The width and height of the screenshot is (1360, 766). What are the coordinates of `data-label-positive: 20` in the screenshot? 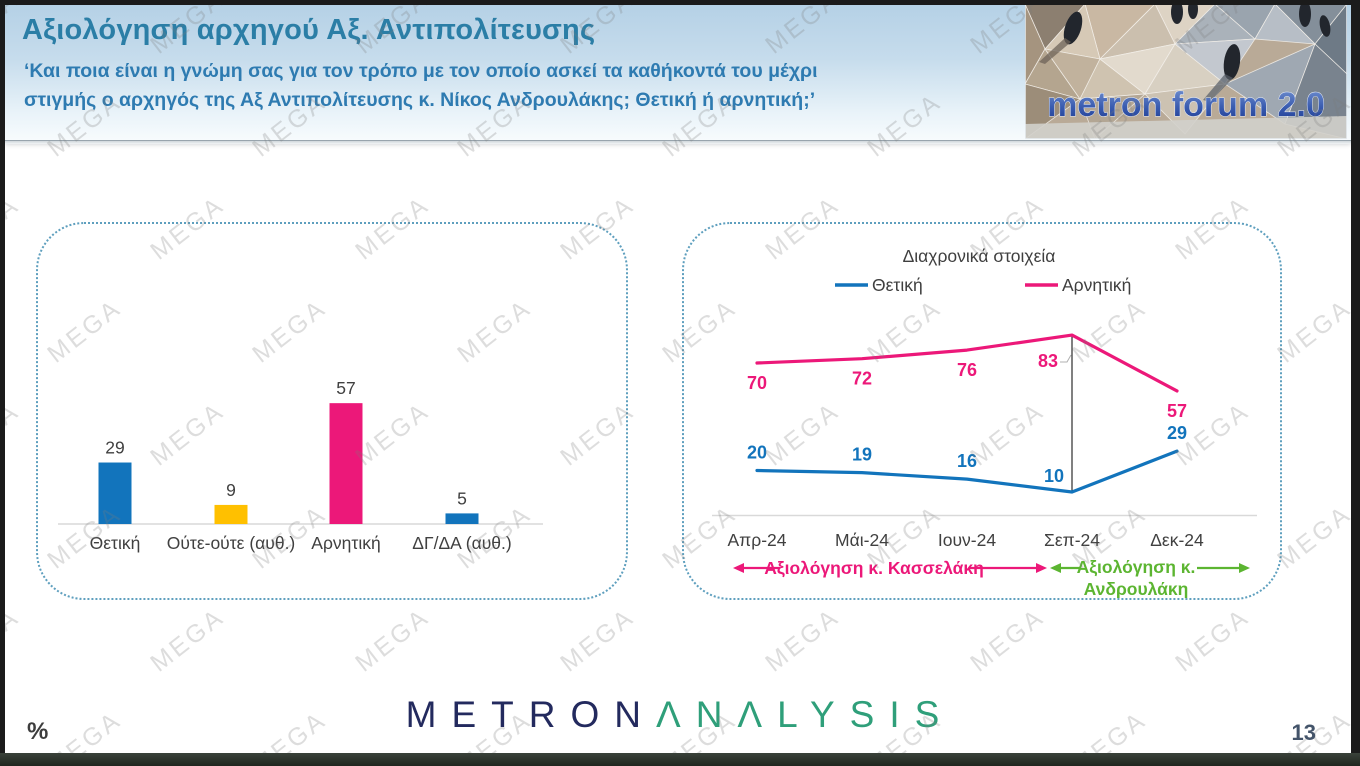 It's located at (757, 453).